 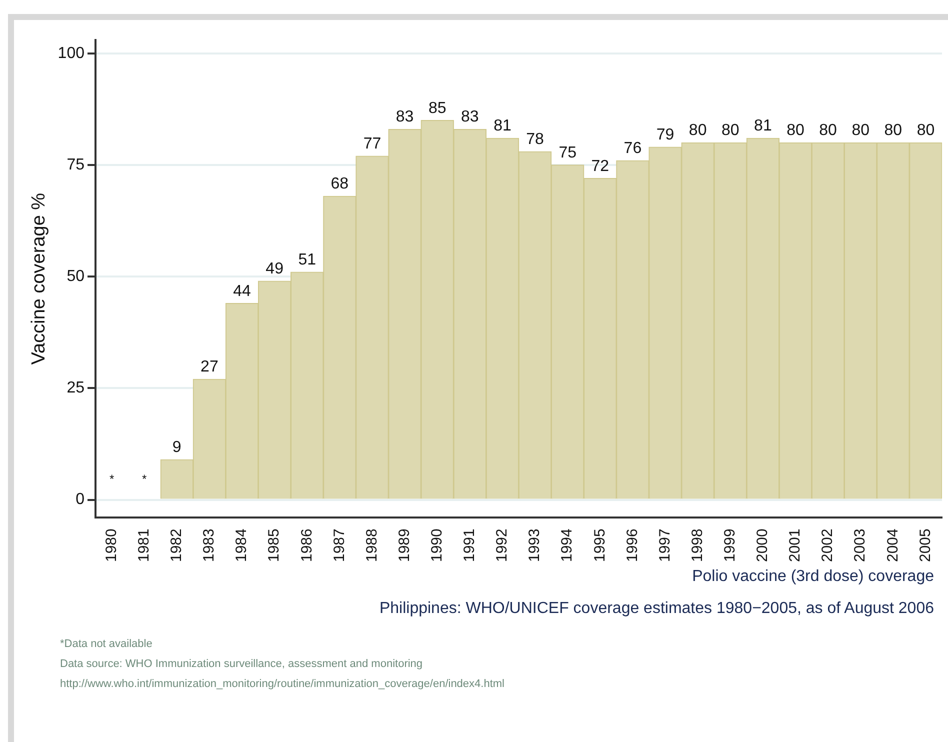 I want to click on text: *Data not available, so click(x=107, y=644).